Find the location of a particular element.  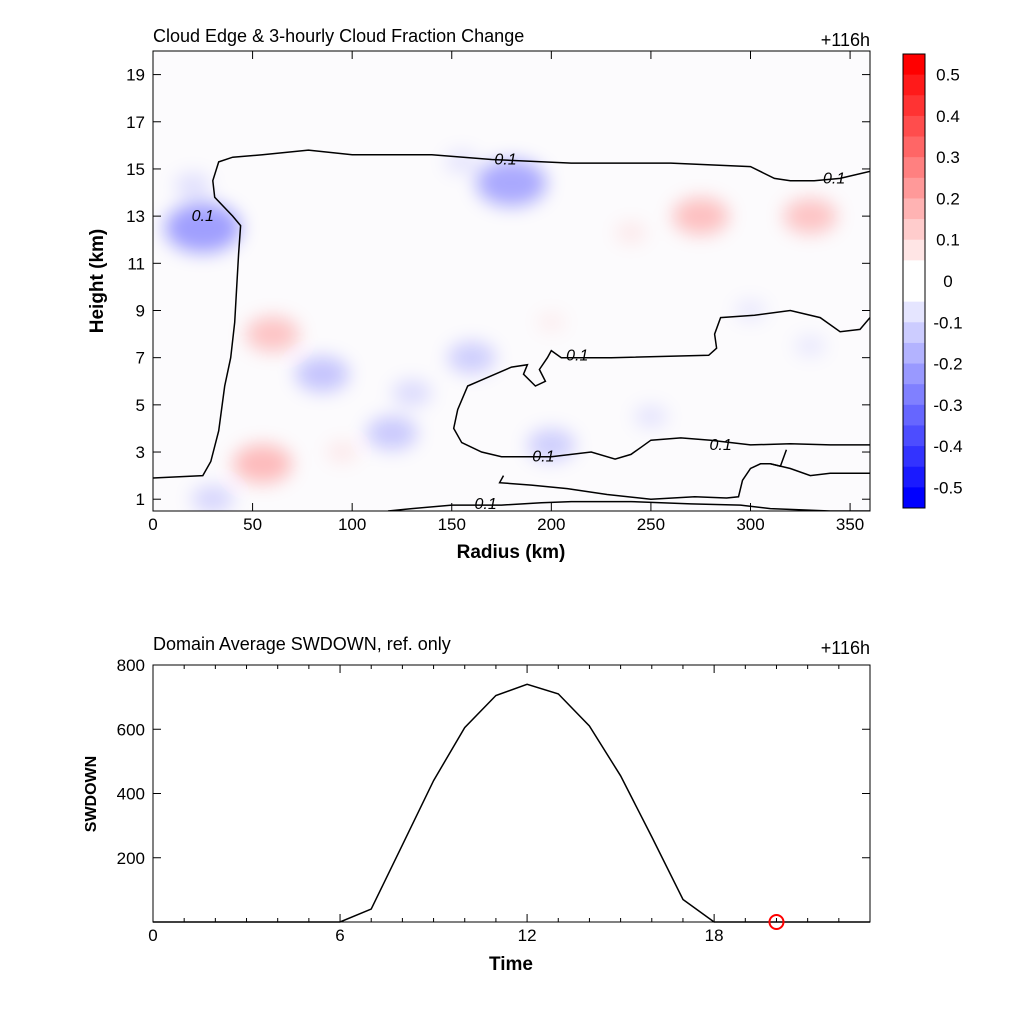

swdown-tick-label: 400 is located at coordinates (131, 794).